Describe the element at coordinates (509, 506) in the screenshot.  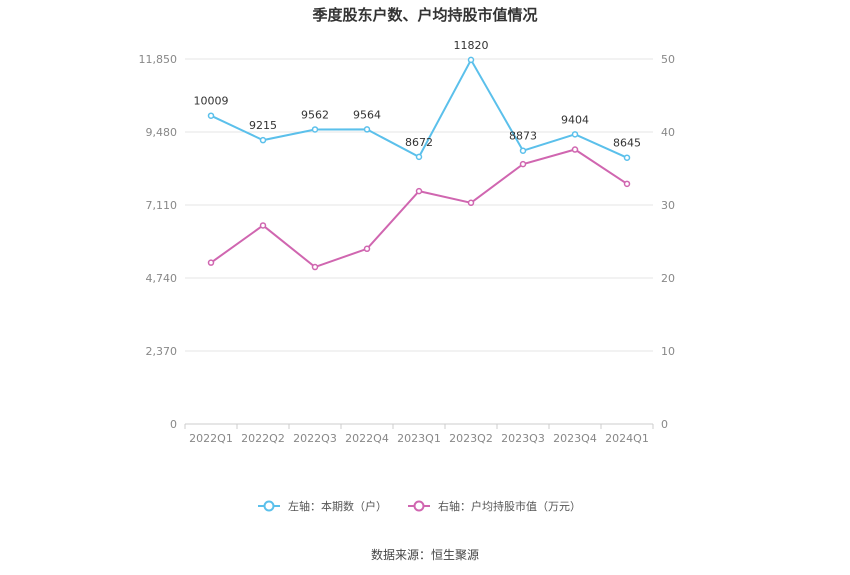
I see `legend-label: 右轴：户均持股市值（万元）` at that location.